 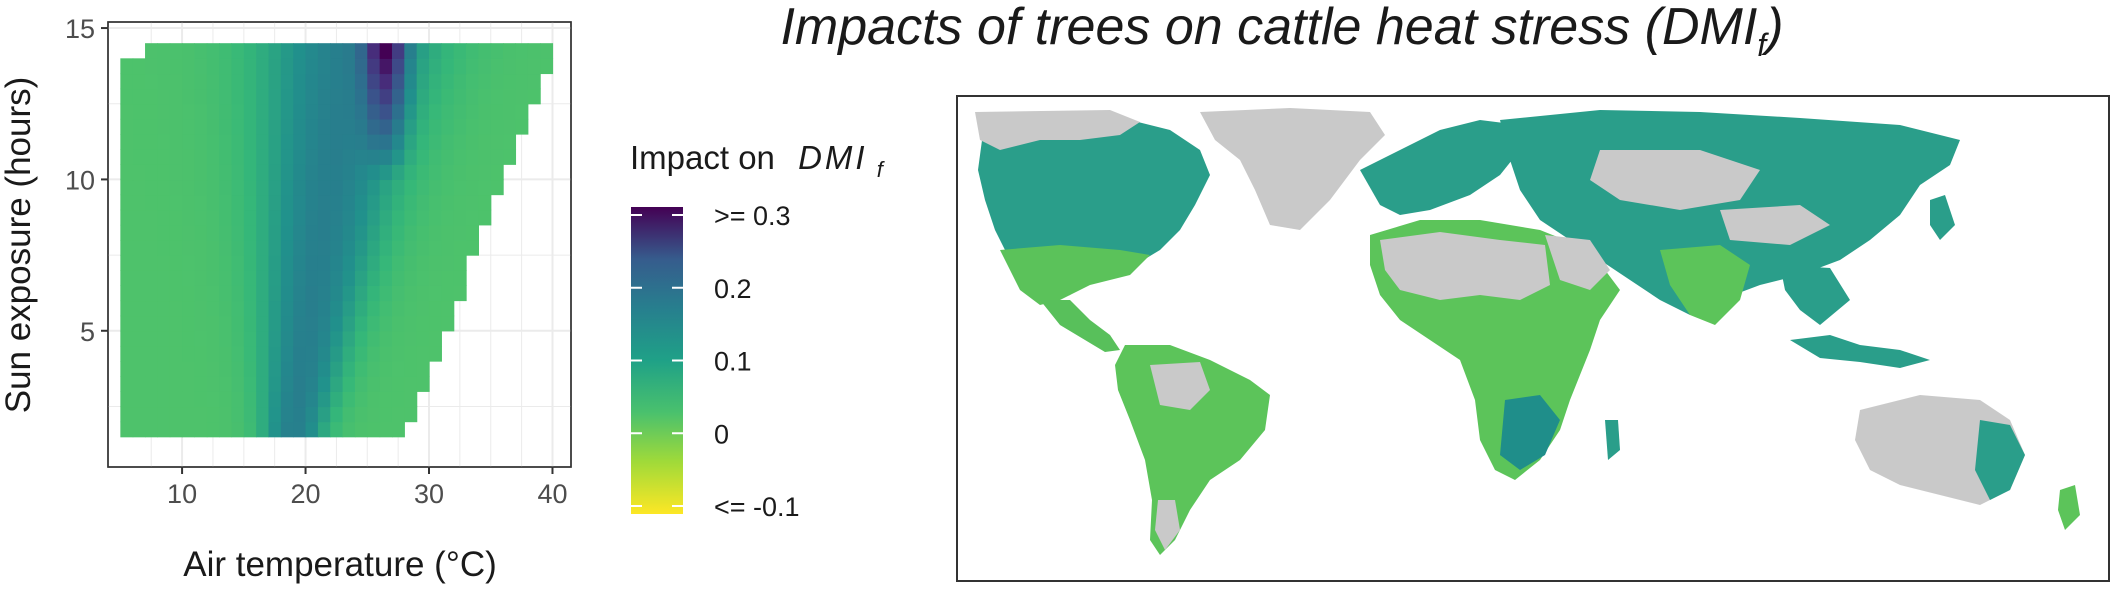 What do you see at coordinates (2000, 460) in the screenshot?
I see `region-east-australia` at bounding box center [2000, 460].